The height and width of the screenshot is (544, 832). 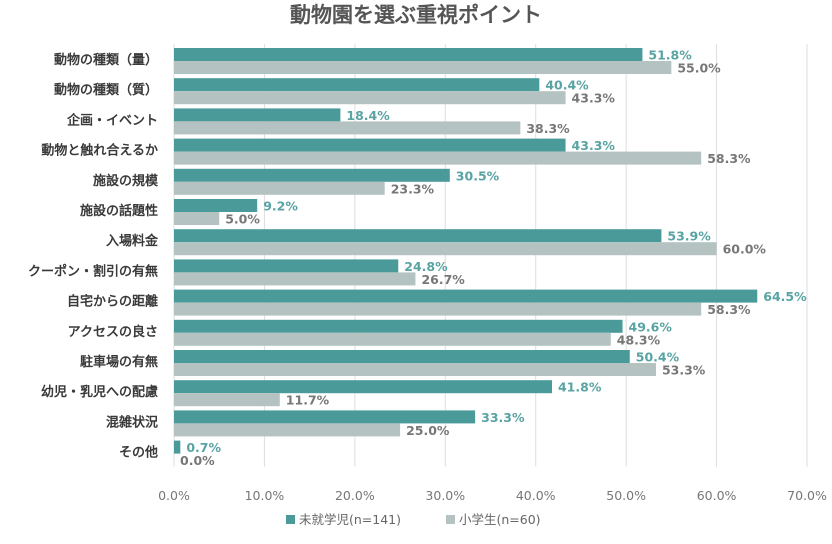 I want to click on x-tick-label: 20.0%, so click(x=355, y=495).